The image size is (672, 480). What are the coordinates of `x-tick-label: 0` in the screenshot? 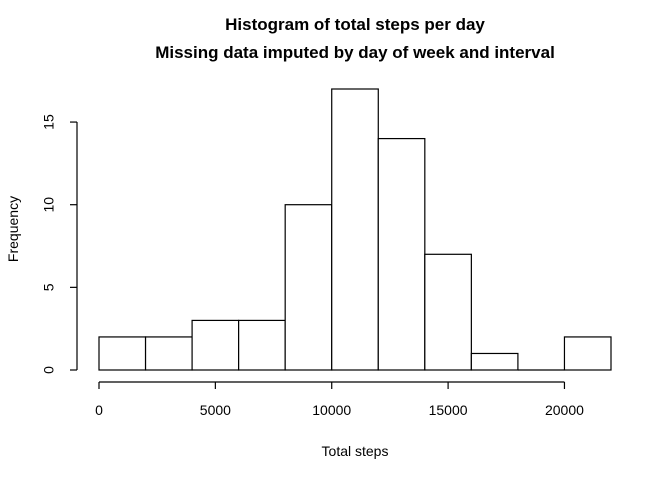 It's located at (99, 410).